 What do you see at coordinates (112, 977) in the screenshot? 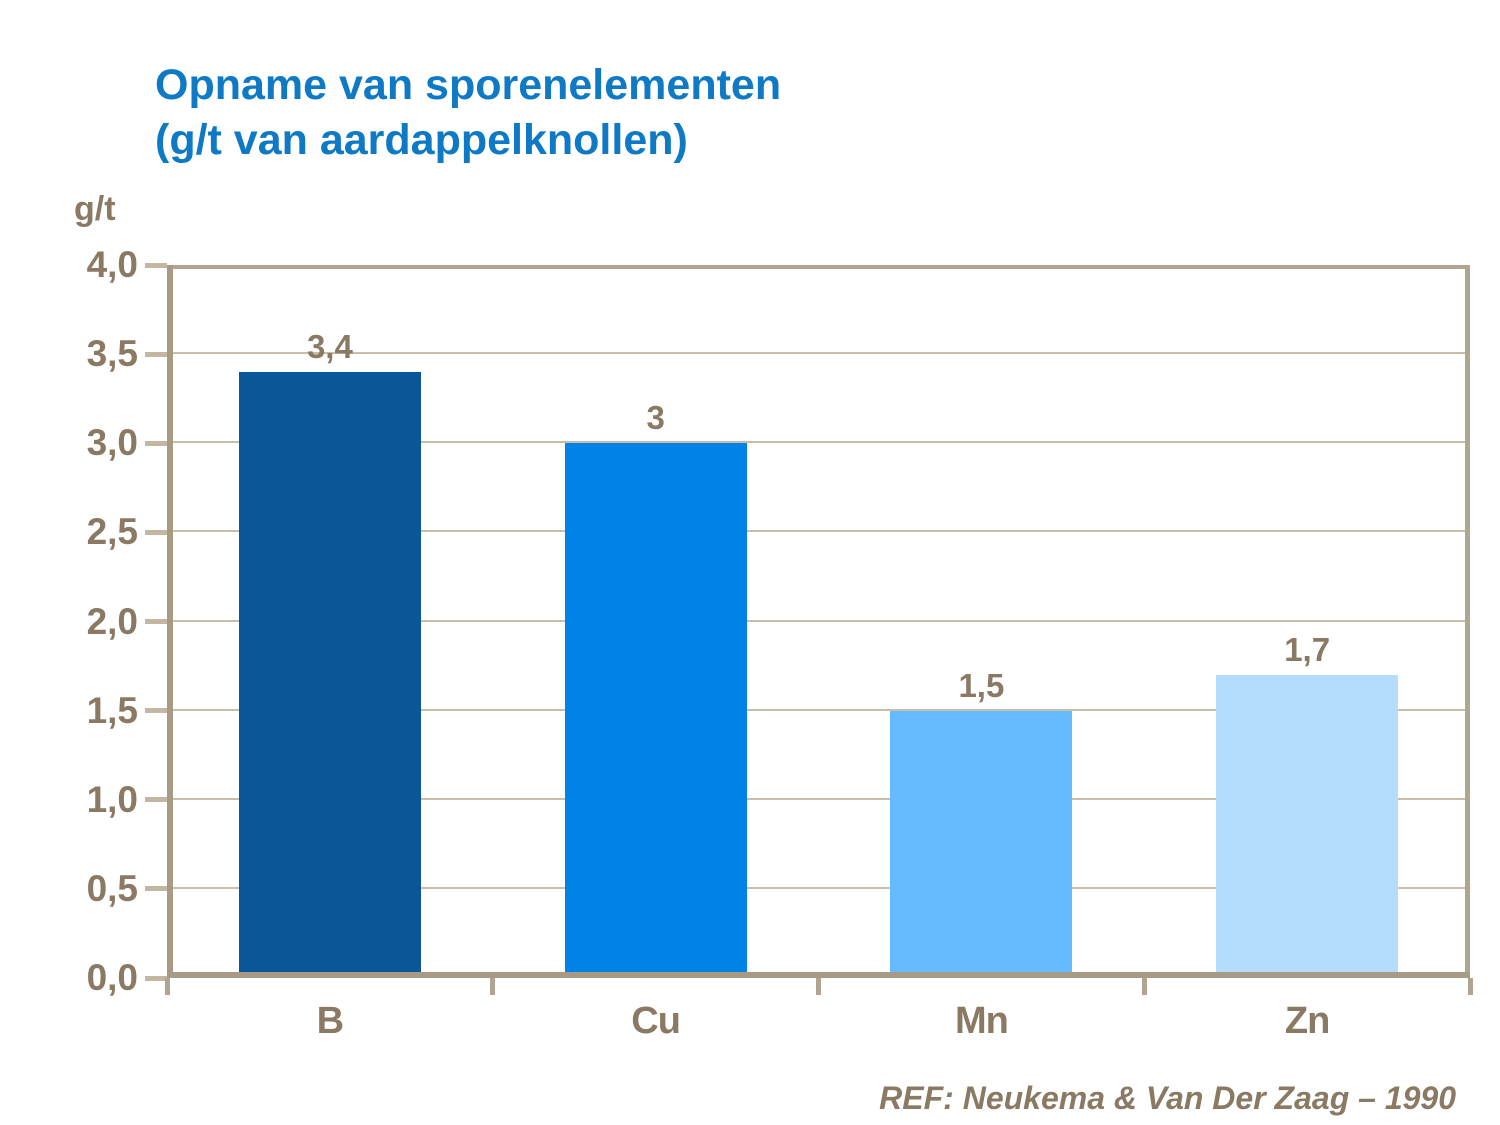
I see `y-tick-label: 0,0` at bounding box center [112, 977].